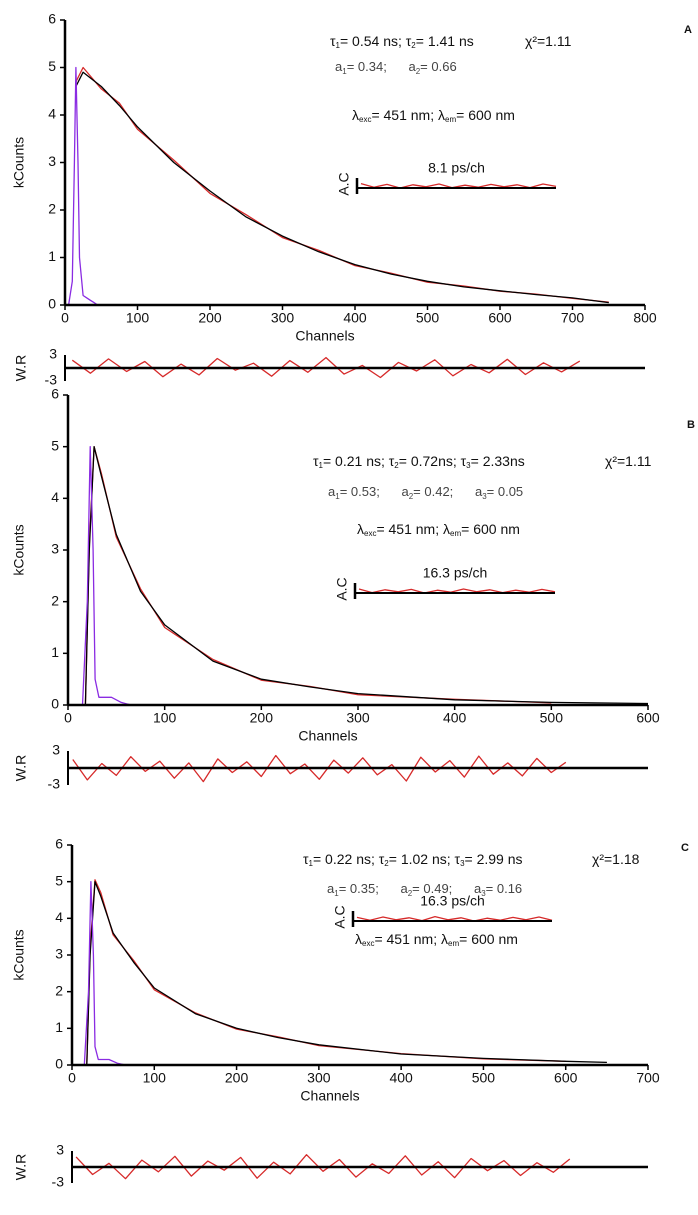  I want to click on annotation: τ1= 0.22 ns; τ2= 1.02 ns; τ3= 2.99 ns, so click(413, 859).